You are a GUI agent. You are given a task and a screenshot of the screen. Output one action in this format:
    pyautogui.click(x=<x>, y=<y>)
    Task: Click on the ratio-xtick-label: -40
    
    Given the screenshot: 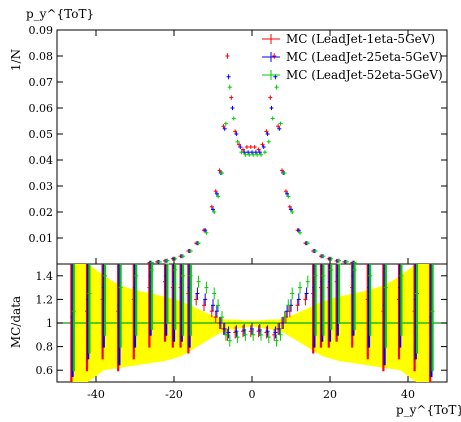 What is the action you would take?
    pyautogui.click(x=96, y=394)
    